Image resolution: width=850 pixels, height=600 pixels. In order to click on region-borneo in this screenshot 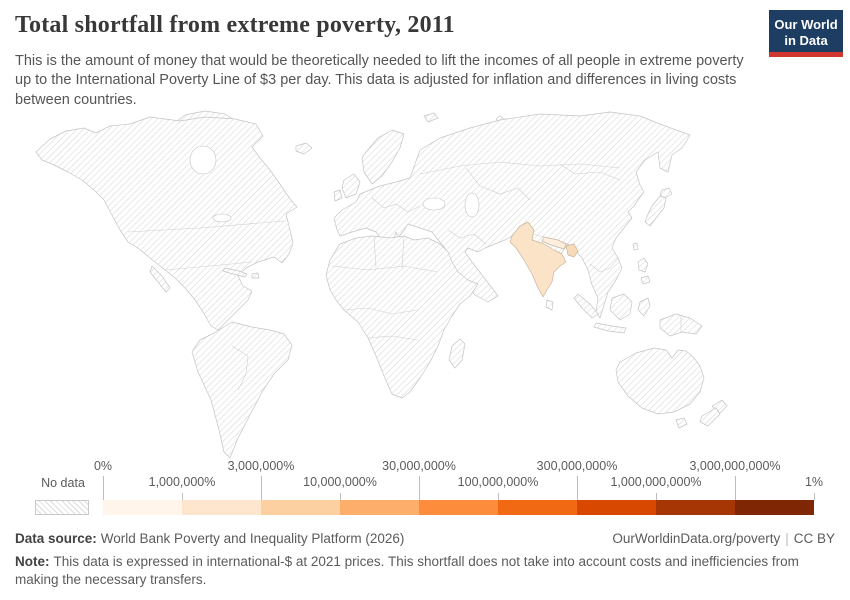, I will do `click(621, 307)`.